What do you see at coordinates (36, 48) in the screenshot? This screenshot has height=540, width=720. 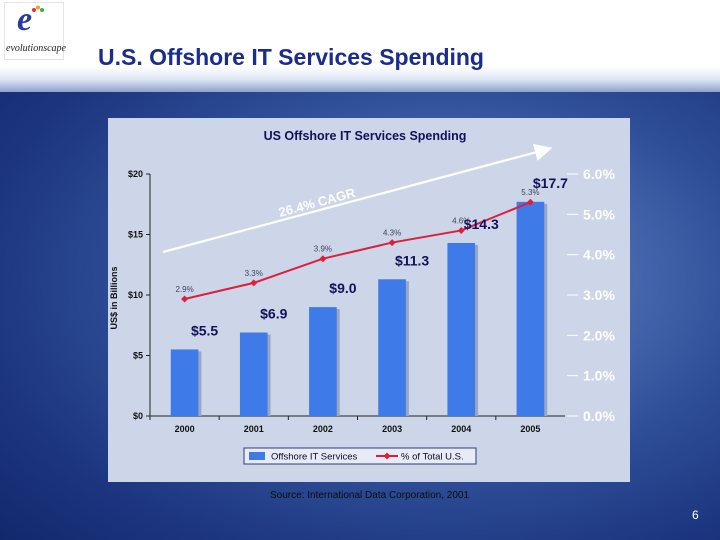 I see `logo-wordmark: evolutionscape` at bounding box center [36, 48].